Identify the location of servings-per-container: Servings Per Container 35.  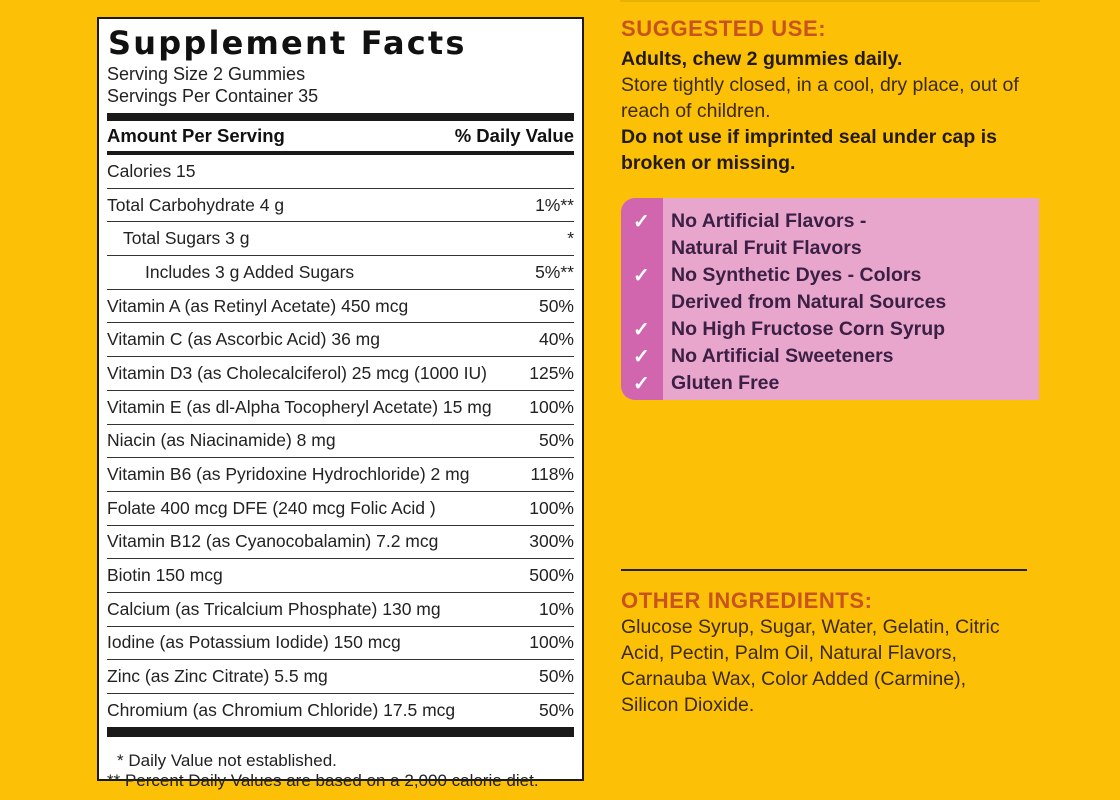
(213, 96).